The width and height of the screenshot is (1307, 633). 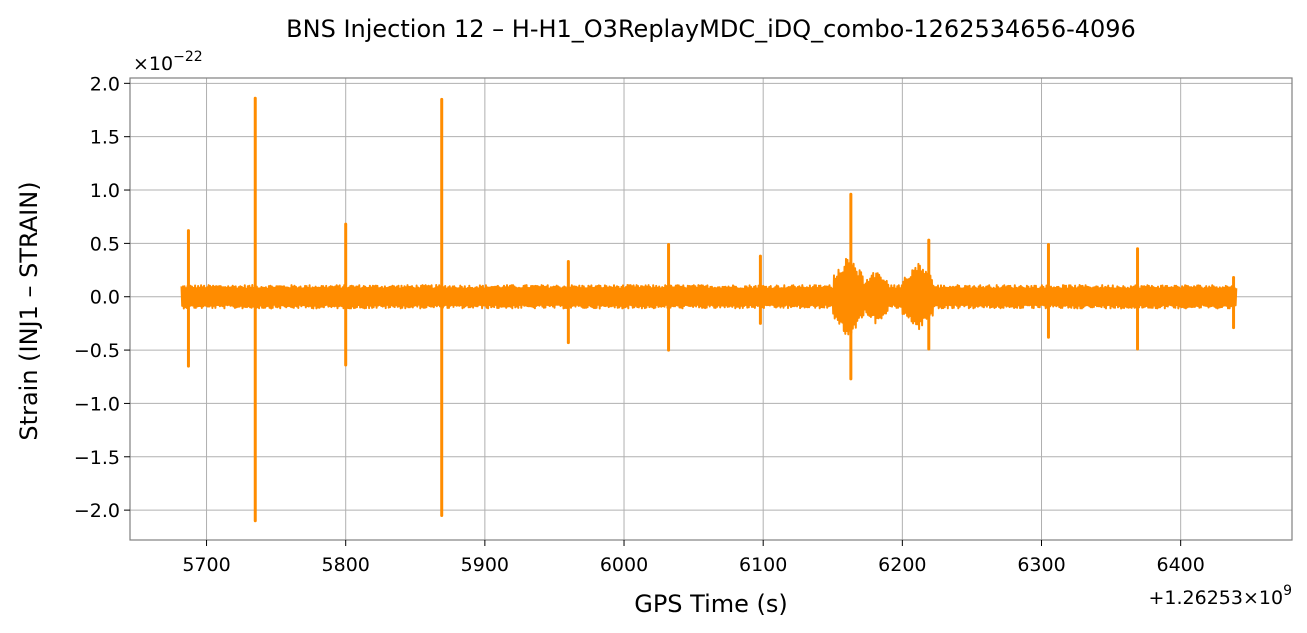 What do you see at coordinates (29, 310) in the screenshot?
I see `y-axis-title: Strain (INJ1 – STRAIN)` at bounding box center [29, 310].